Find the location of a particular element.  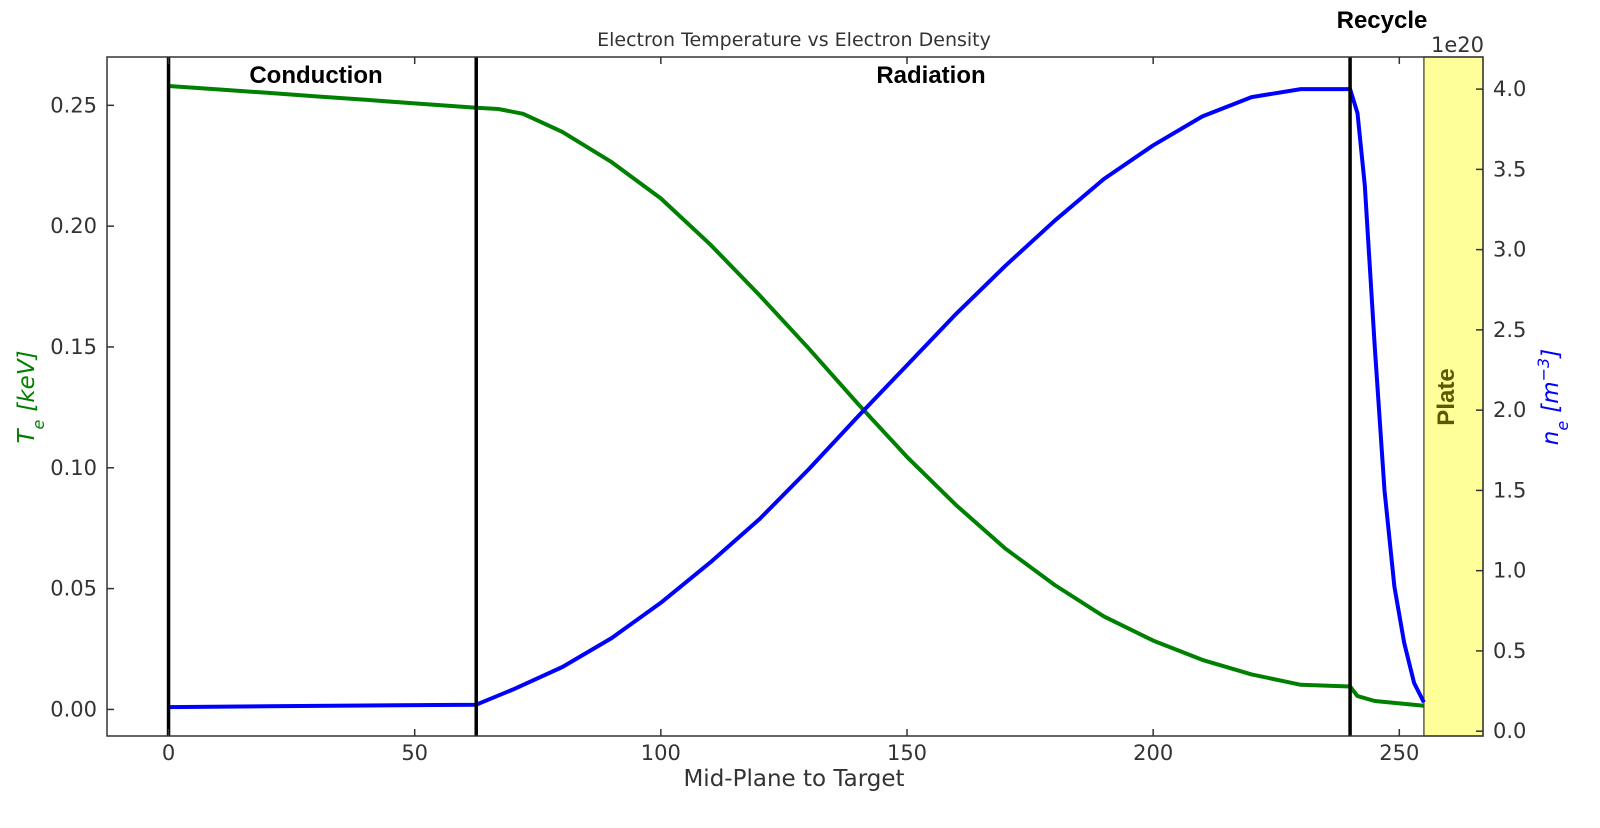

x-tick-label: 100 is located at coordinates (661, 753).